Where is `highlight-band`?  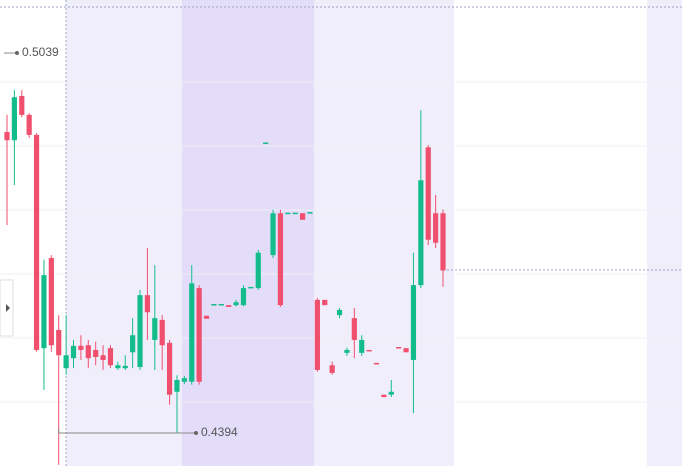 highlight-band is located at coordinates (664, 233).